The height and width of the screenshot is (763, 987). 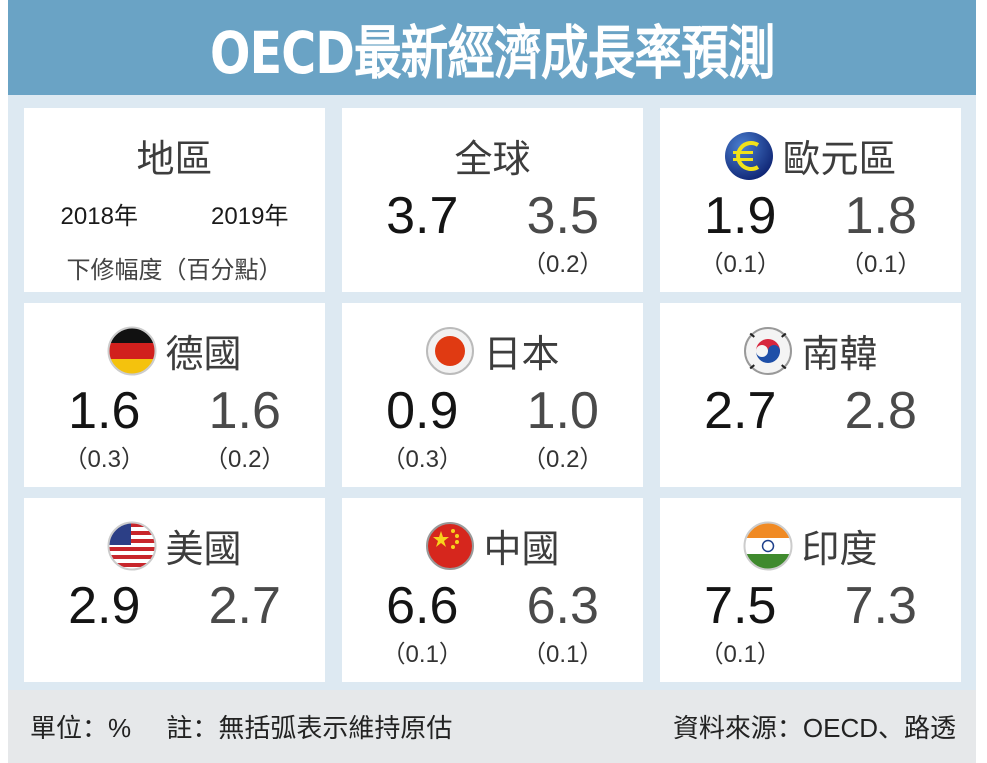 I want to click on region-name: 美國, so click(x=203, y=550).